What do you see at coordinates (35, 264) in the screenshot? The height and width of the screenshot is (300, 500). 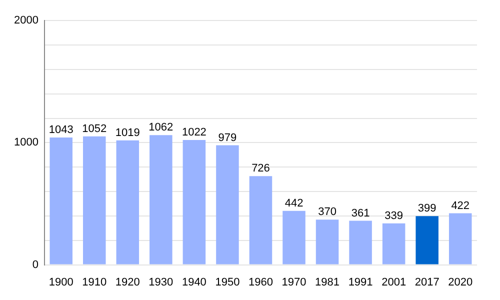 I see `y-tick-label: 0` at bounding box center [35, 264].